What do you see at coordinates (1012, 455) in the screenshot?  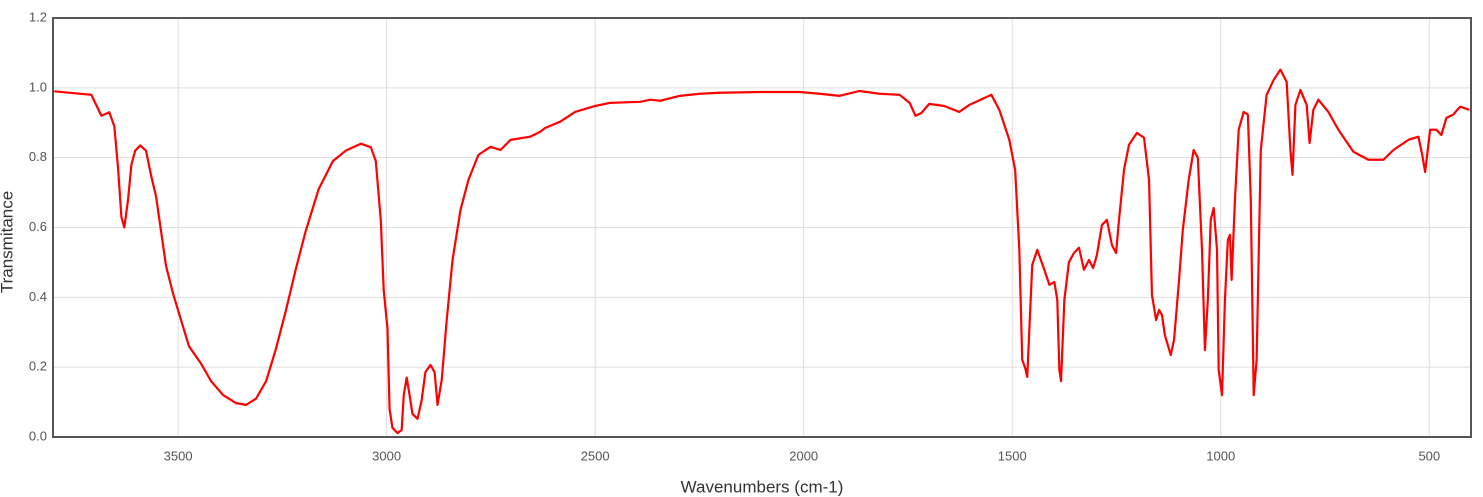 I see `x-tick-label: 1500` at bounding box center [1012, 455].